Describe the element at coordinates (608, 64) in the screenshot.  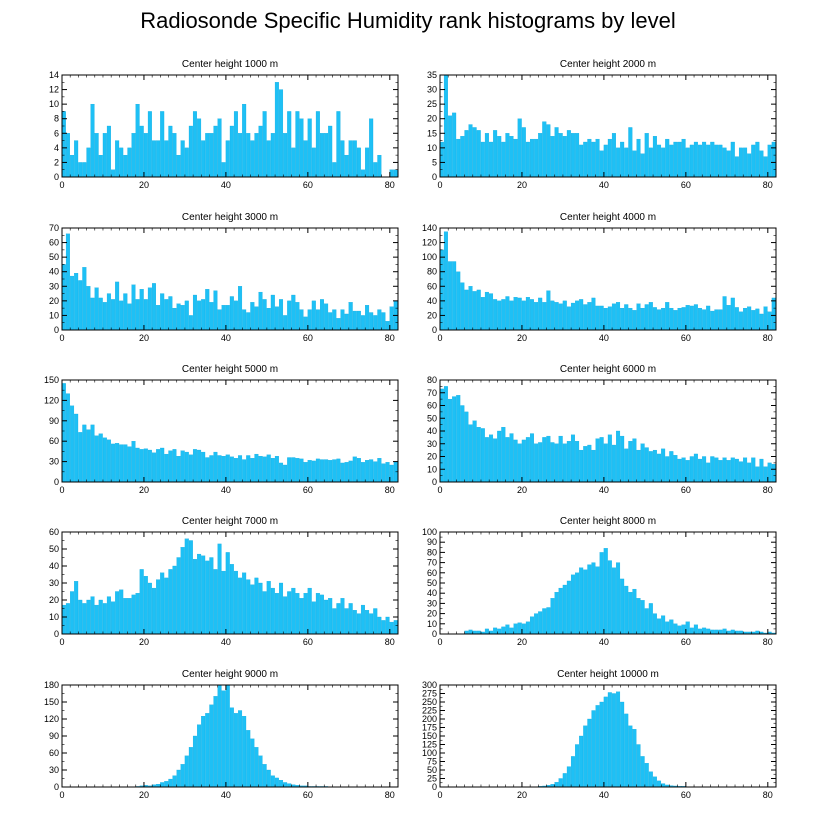
I see `panel-title: Center height 2000 m` at that location.